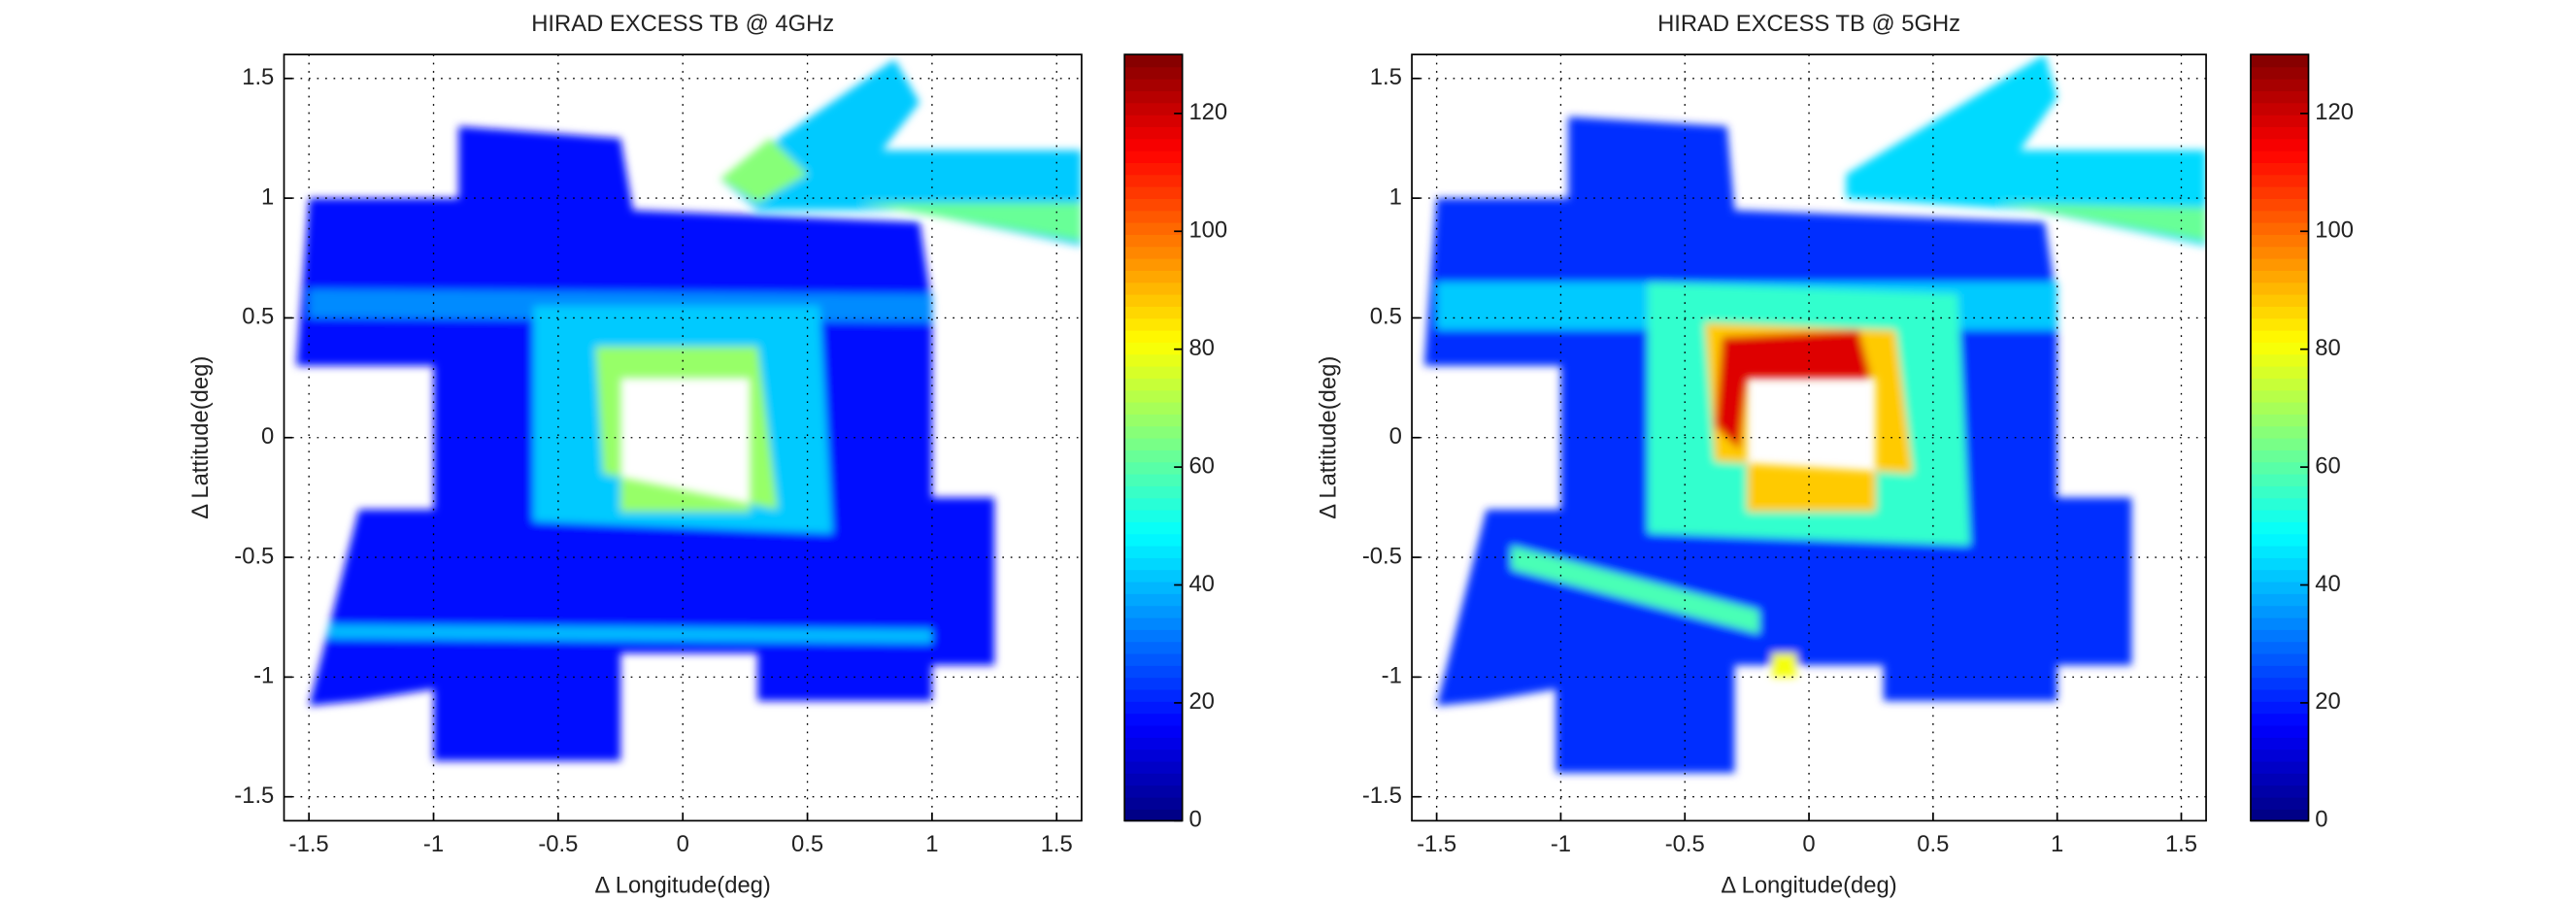  What do you see at coordinates (932, 844) in the screenshot?
I see `x-tick-label: 1` at bounding box center [932, 844].